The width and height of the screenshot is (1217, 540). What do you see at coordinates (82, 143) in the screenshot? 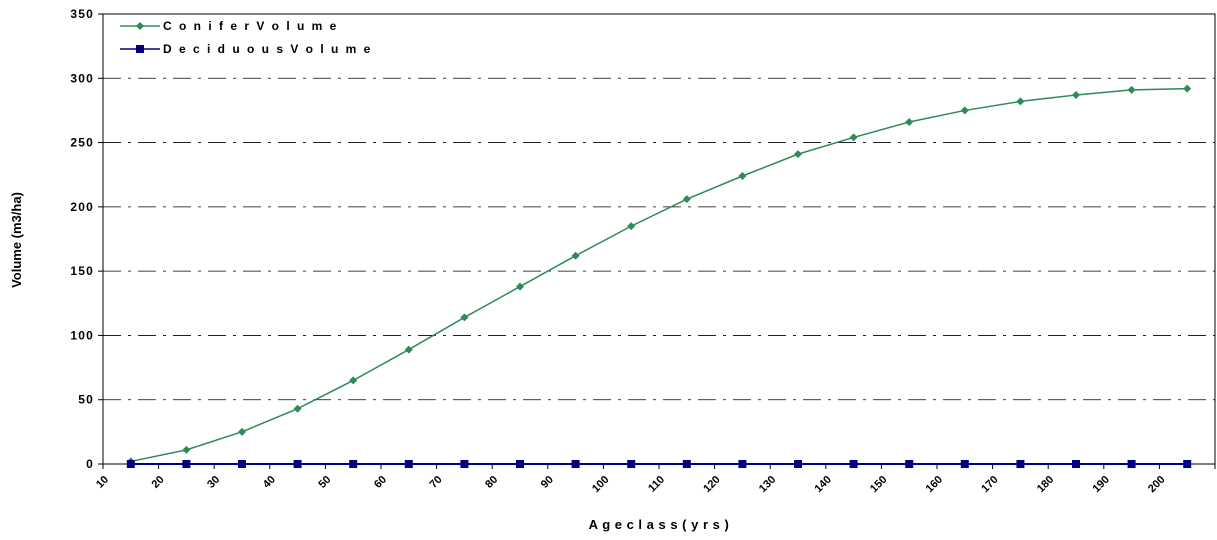
I see `y-tick-label: 250` at bounding box center [82, 143].